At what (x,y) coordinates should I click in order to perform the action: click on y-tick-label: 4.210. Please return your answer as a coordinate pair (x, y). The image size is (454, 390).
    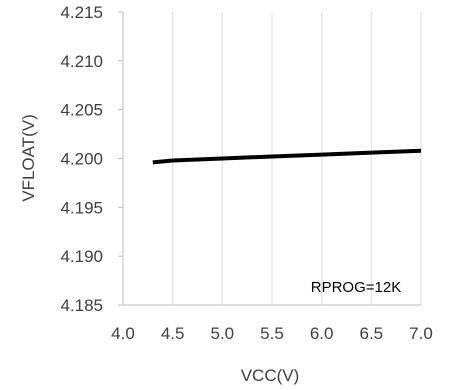
    Looking at the image, I should click on (81, 61).